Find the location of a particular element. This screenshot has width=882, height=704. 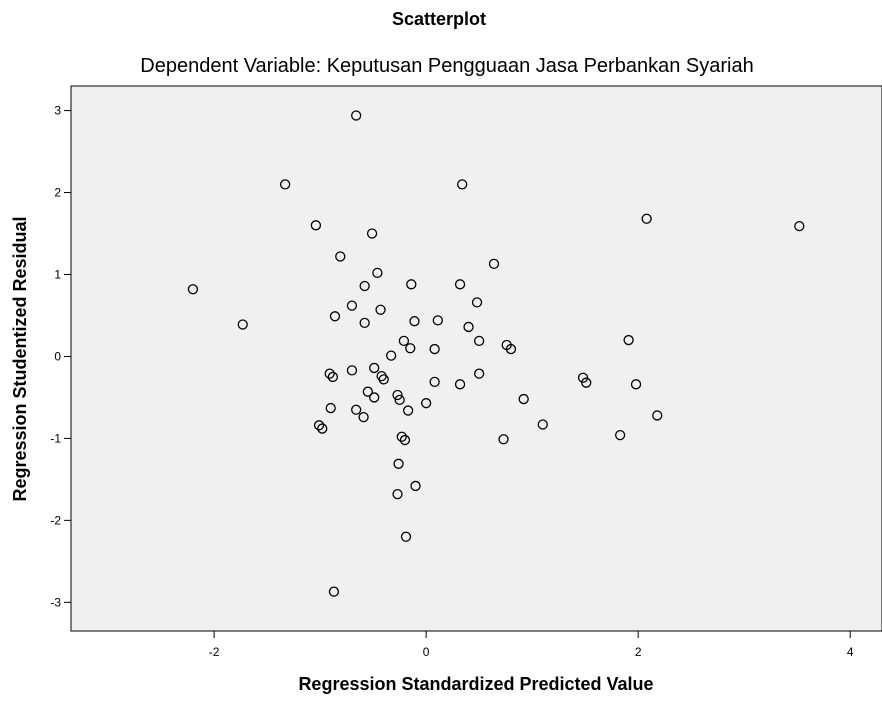

y-tick-label: 0 is located at coordinates (57, 356).